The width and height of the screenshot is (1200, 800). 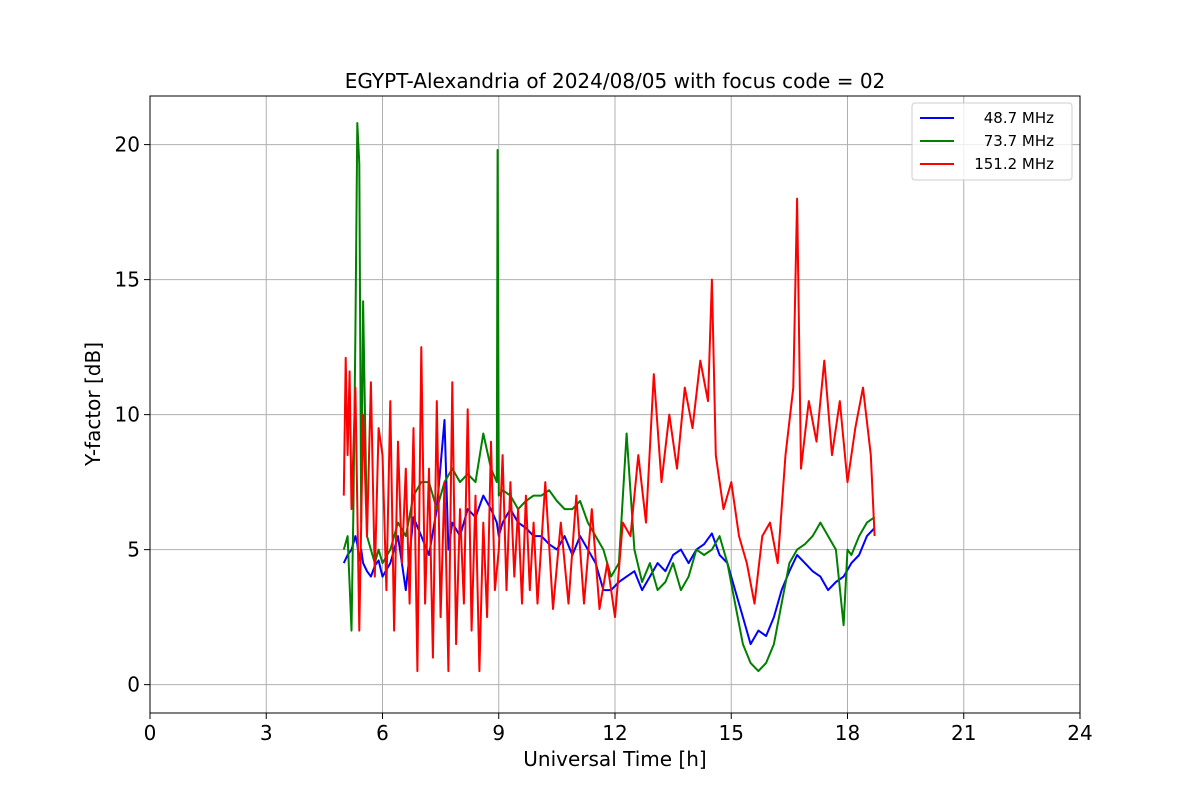 What do you see at coordinates (1079, 733) in the screenshot?
I see `x-tick-label: 24` at bounding box center [1079, 733].